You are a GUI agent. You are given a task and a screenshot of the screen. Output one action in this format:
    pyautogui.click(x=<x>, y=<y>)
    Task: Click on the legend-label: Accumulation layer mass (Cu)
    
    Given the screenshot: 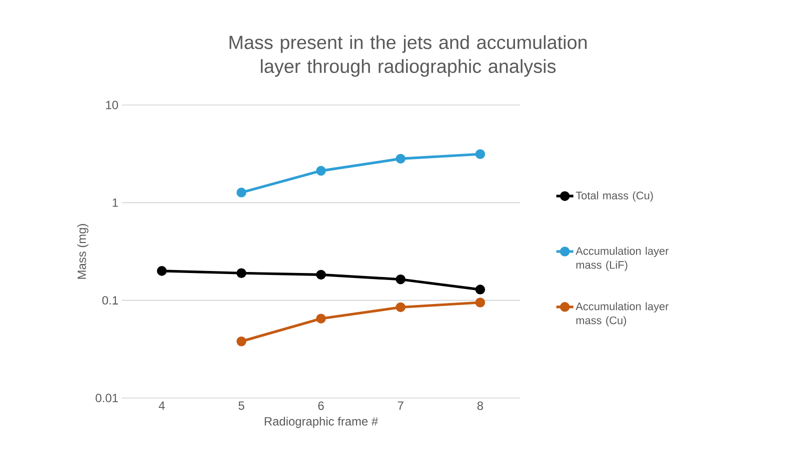 What is the action you would take?
    pyautogui.click(x=622, y=314)
    